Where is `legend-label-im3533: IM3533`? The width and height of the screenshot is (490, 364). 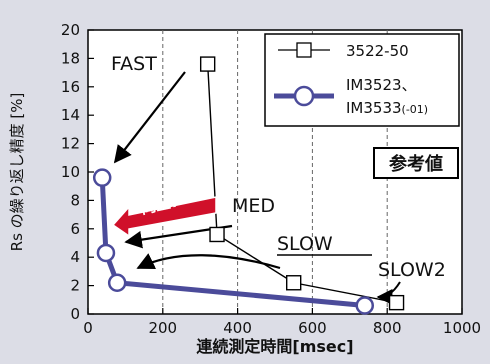
legend-label-im3533: IM3533 is located at coordinates (374, 108).